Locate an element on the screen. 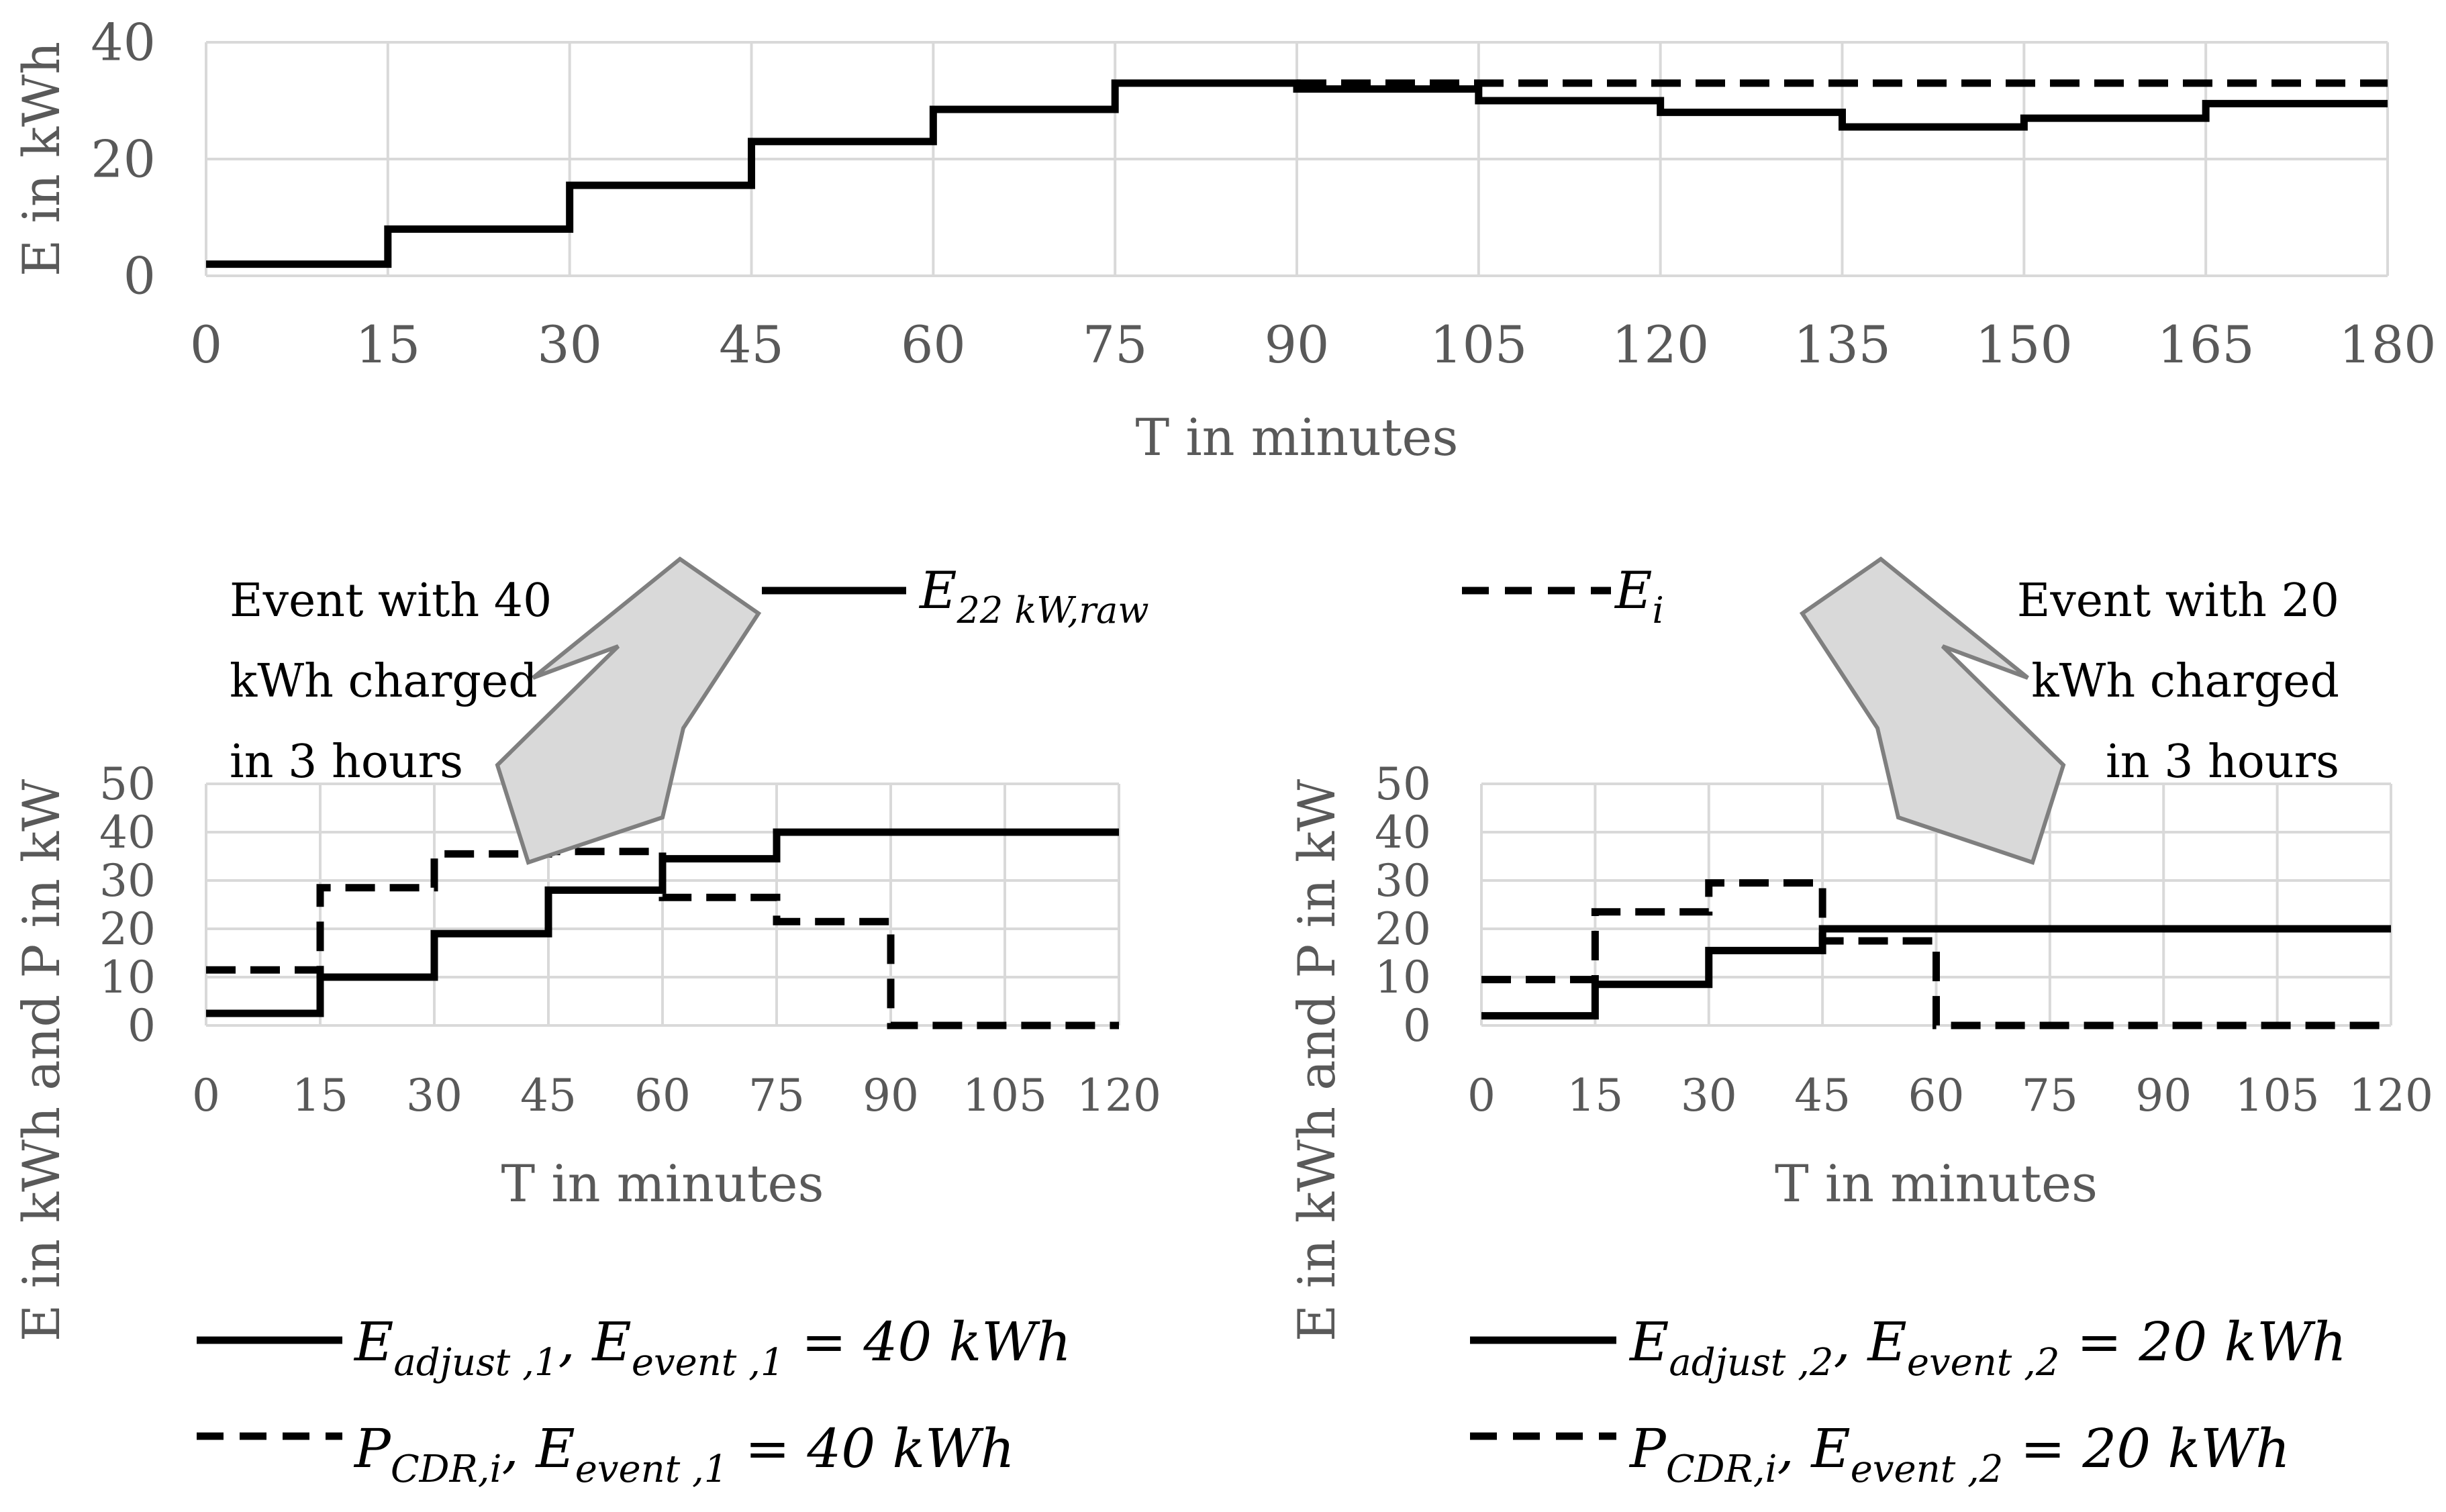  right-legend-dashed-label: PCDR,i, Eevent ,2 = 20 kWh is located at coordinates (1959, 1454).